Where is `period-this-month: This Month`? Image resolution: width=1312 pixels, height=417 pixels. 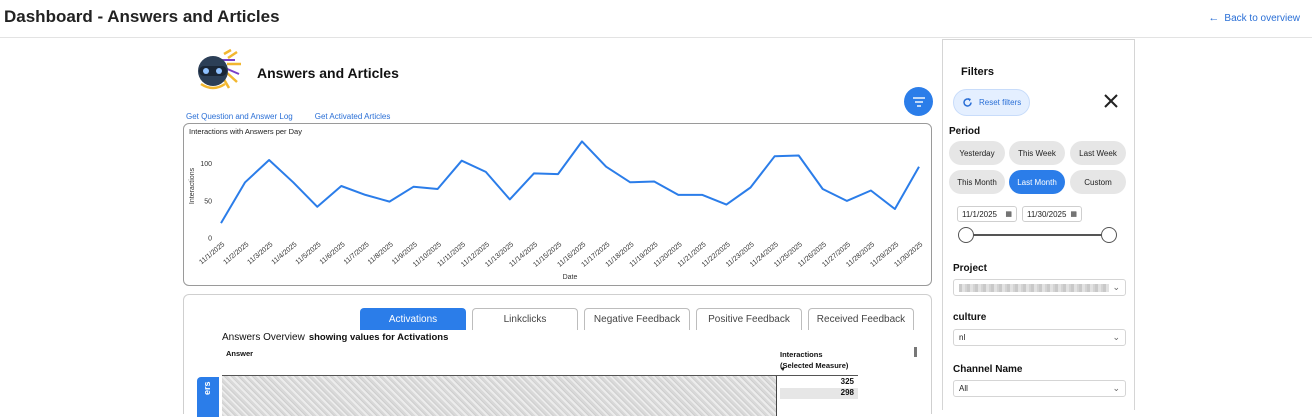 period-this-month: This Month is located at coordinates (977, 182).